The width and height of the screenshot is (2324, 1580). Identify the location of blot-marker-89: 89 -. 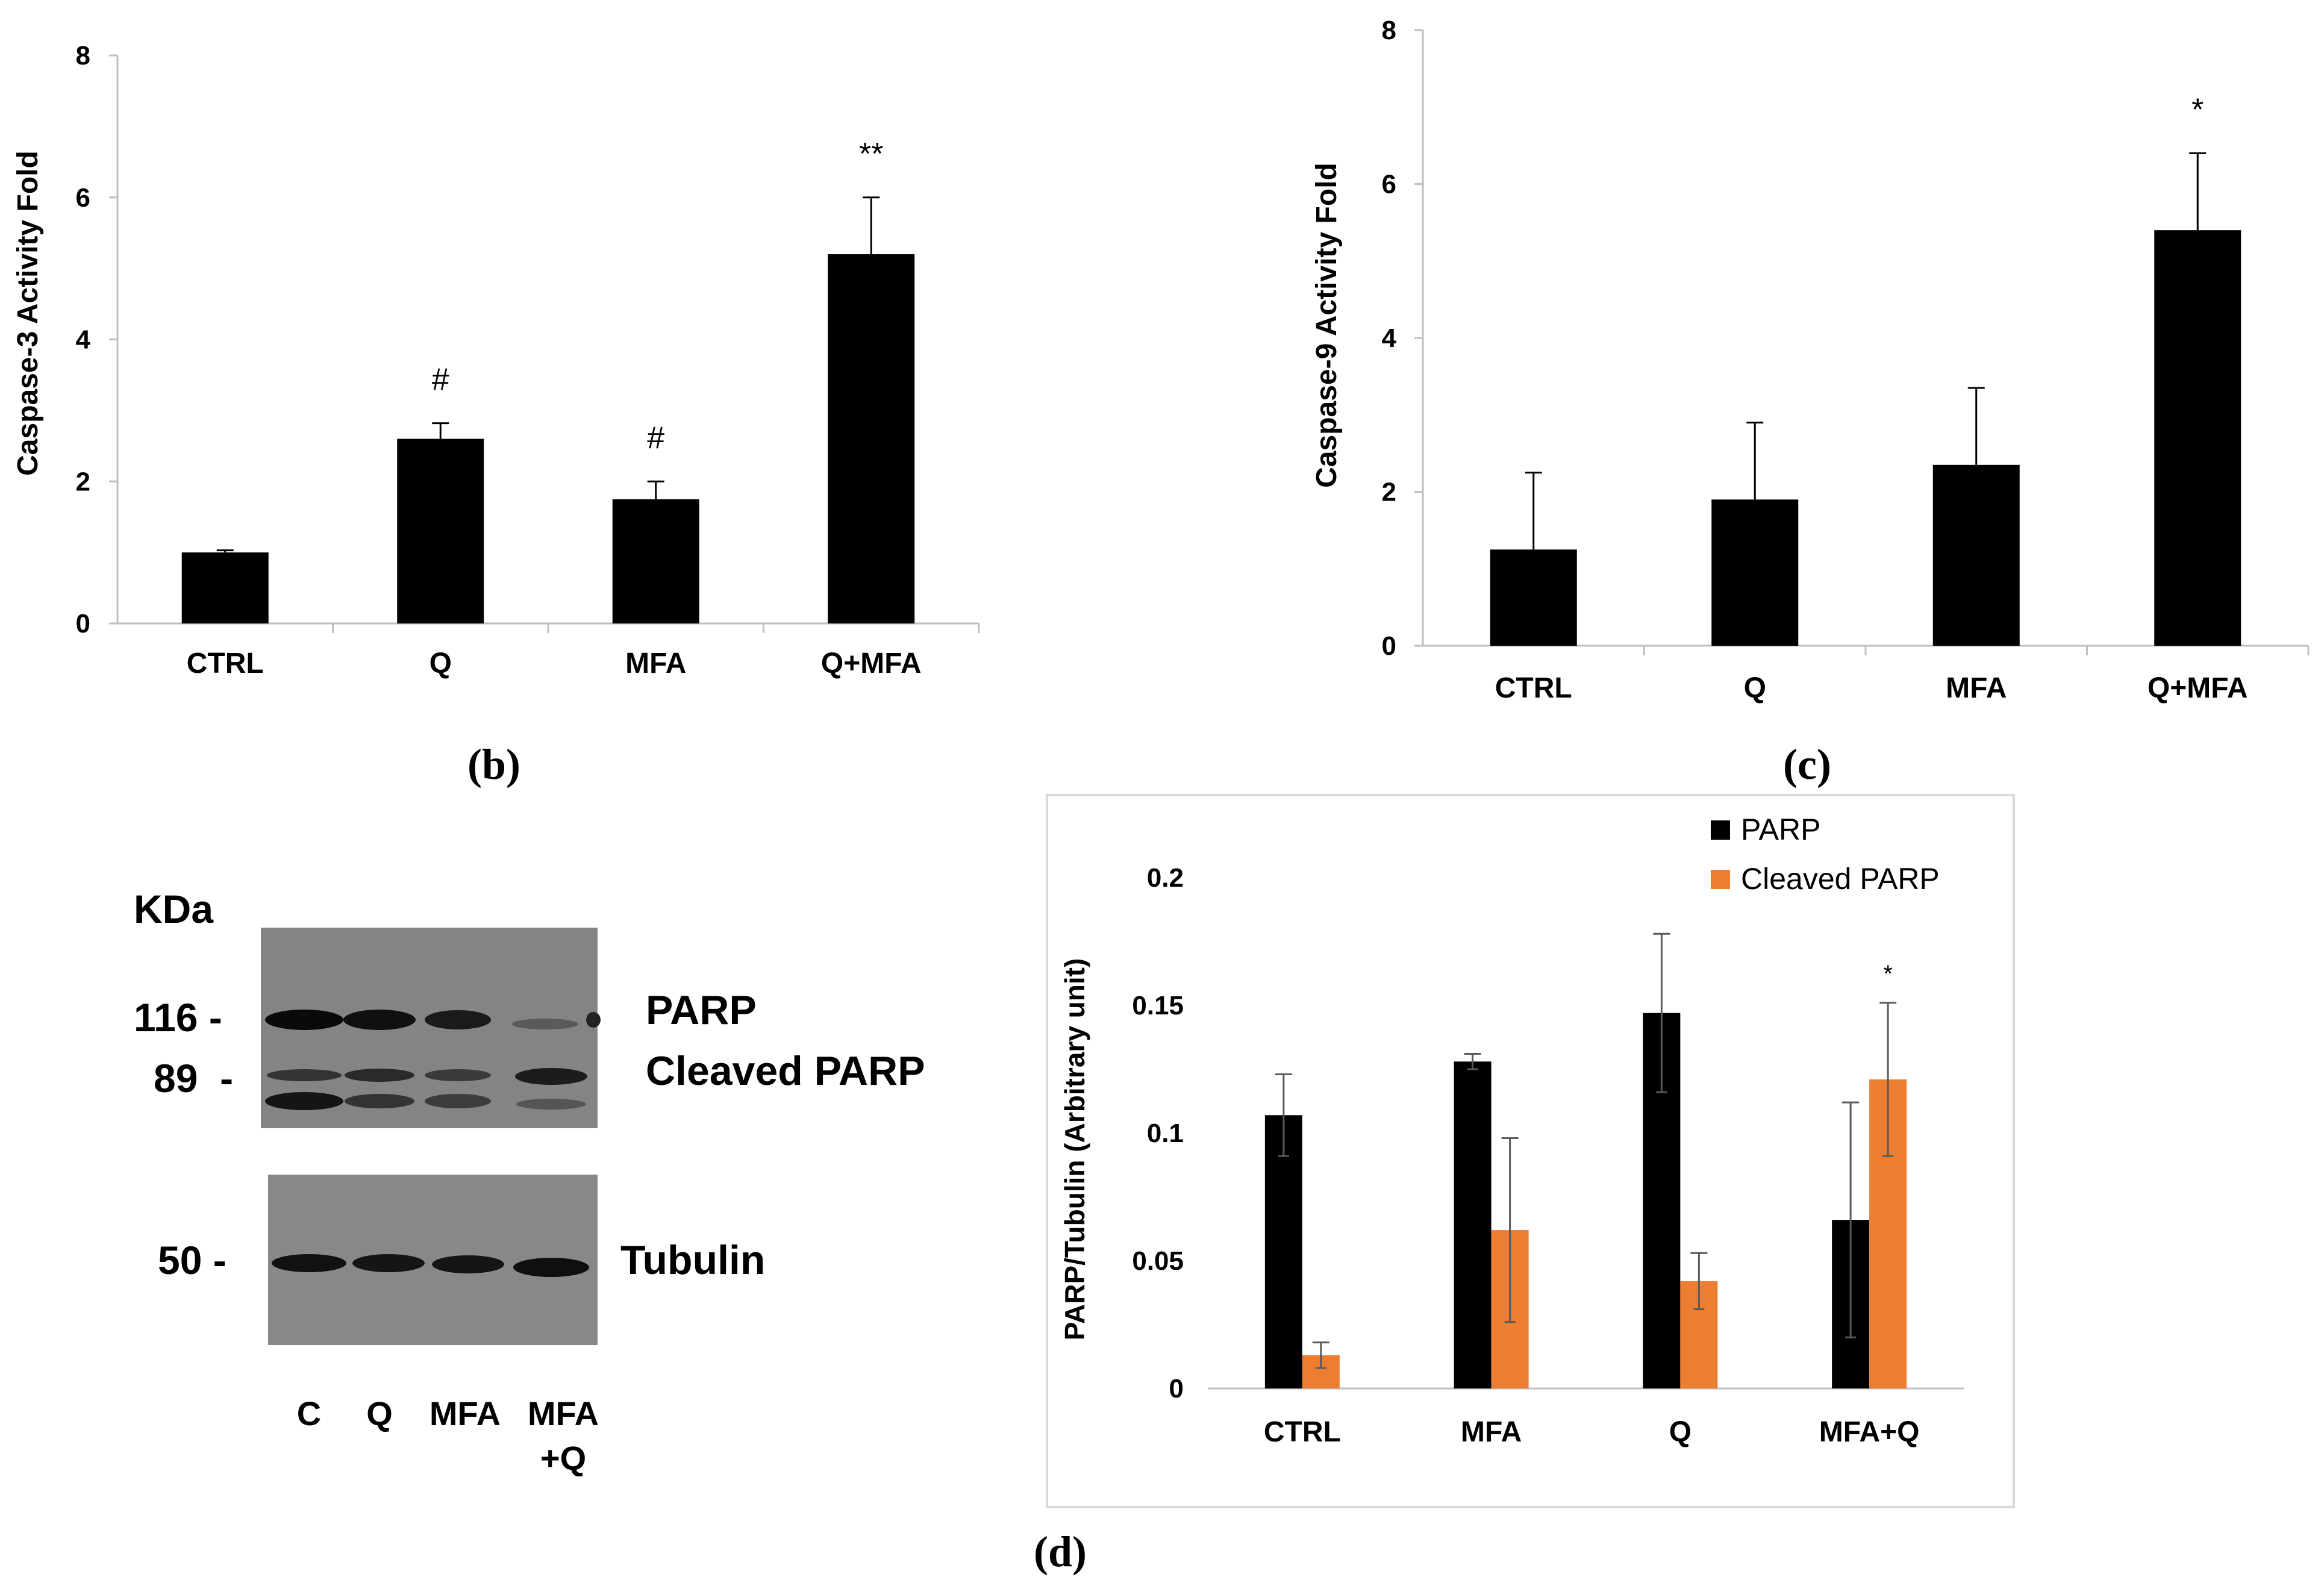
(193, 1078).